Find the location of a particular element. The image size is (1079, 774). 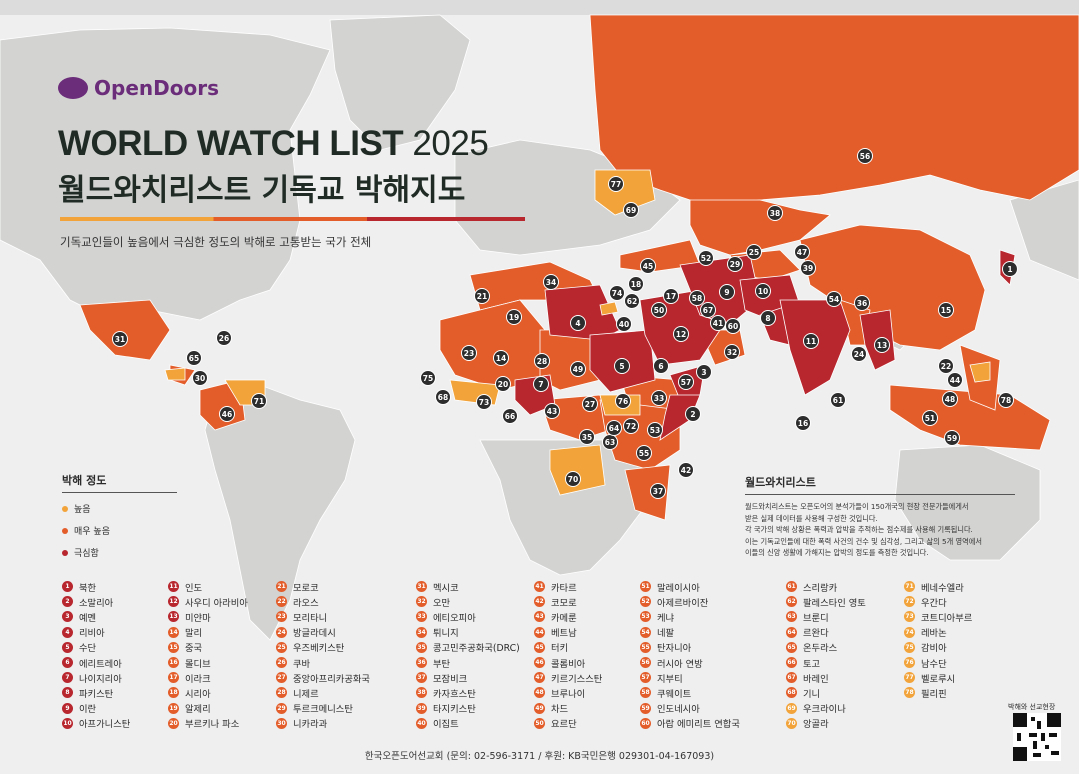

rank-badge: 45 is located at coordinates (539, 647).